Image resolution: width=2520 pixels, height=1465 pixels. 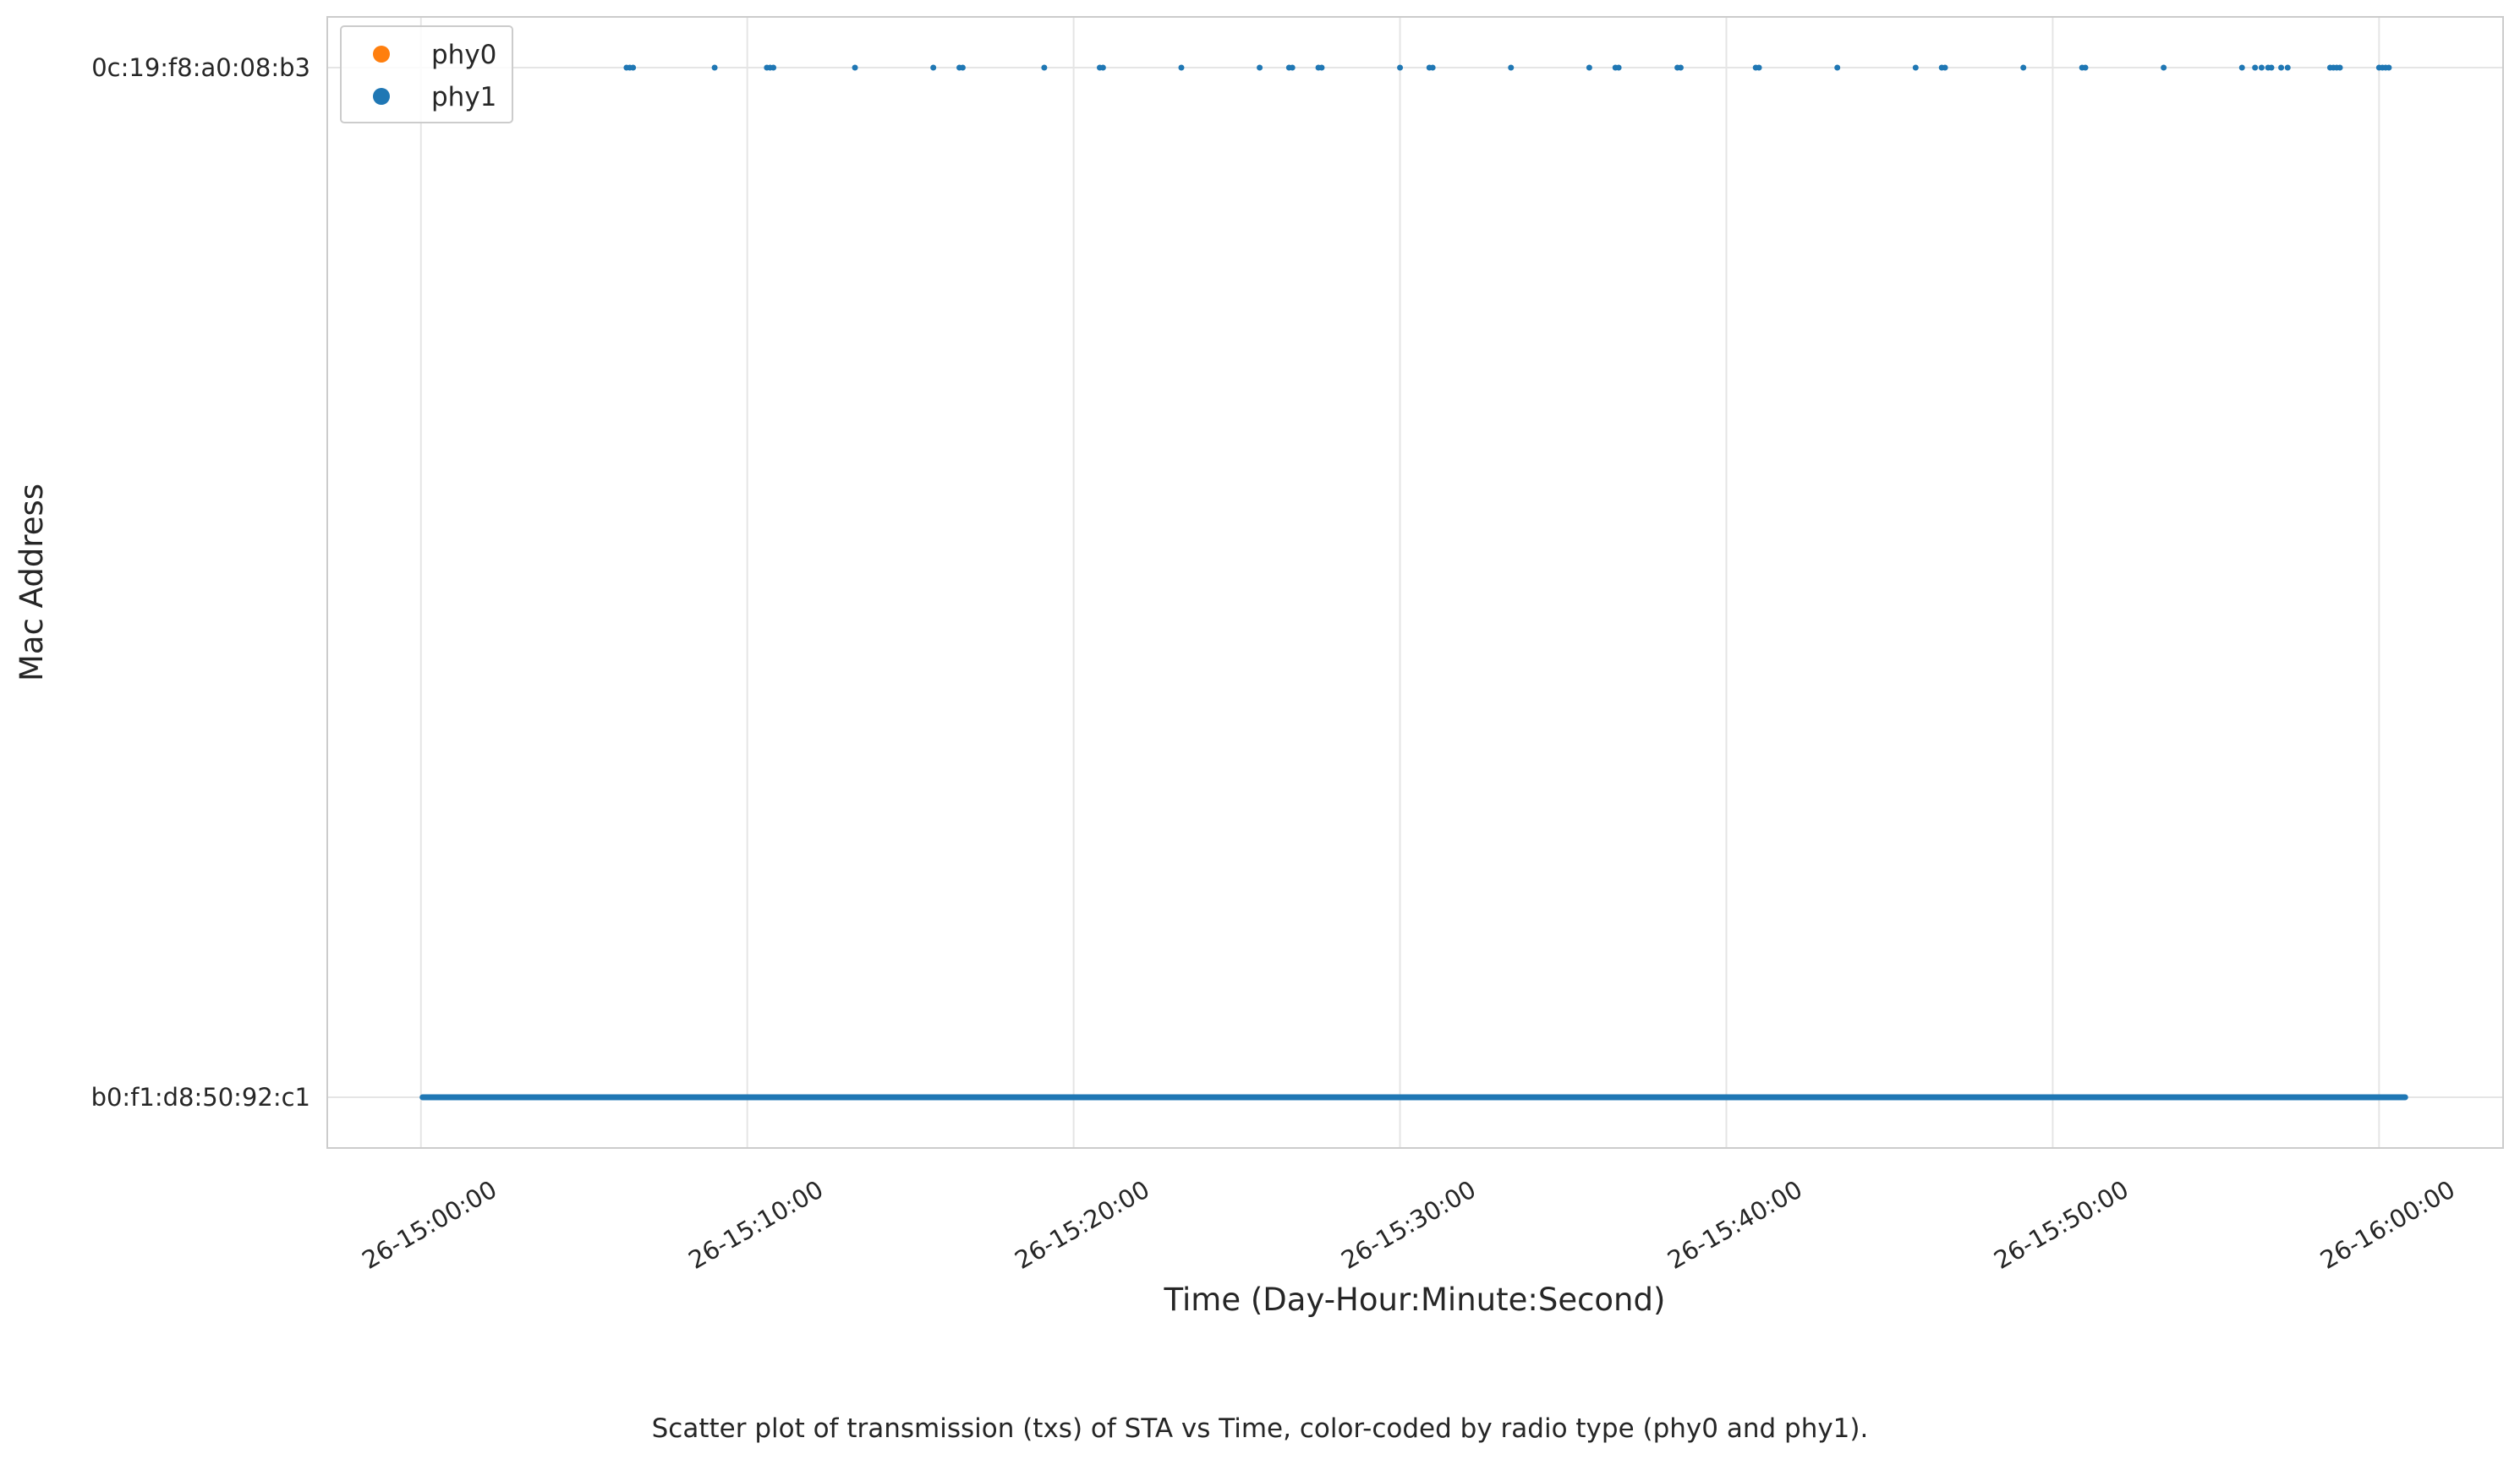 What do you see at coordinates (1082, 1225) in the screenshot?
I see `x-tick-label: 26-15:20:00` at bounding box center [1082, 1225].